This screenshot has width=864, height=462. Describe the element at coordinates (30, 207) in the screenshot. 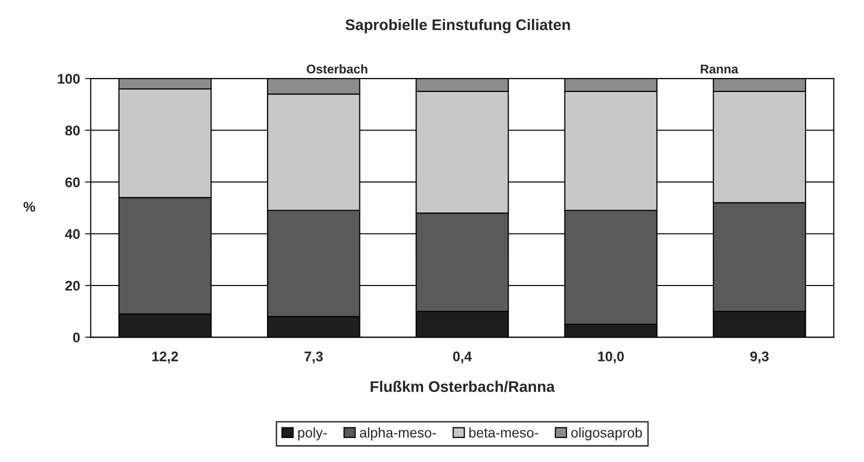

I see `y-axis-title: %` at that location.